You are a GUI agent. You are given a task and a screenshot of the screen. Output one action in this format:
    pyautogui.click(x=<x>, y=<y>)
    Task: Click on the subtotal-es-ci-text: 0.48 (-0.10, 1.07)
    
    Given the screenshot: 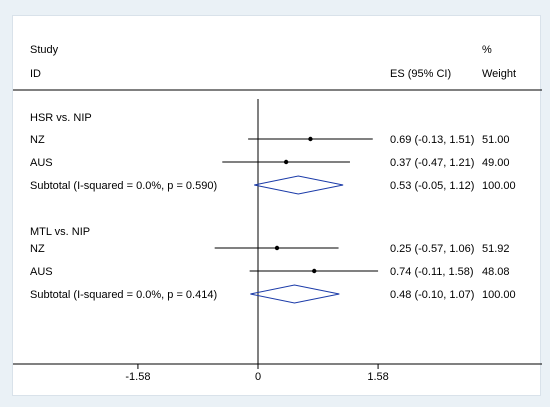 What is the action you would take?
    pyautogui.click(x=432, y=295)
    